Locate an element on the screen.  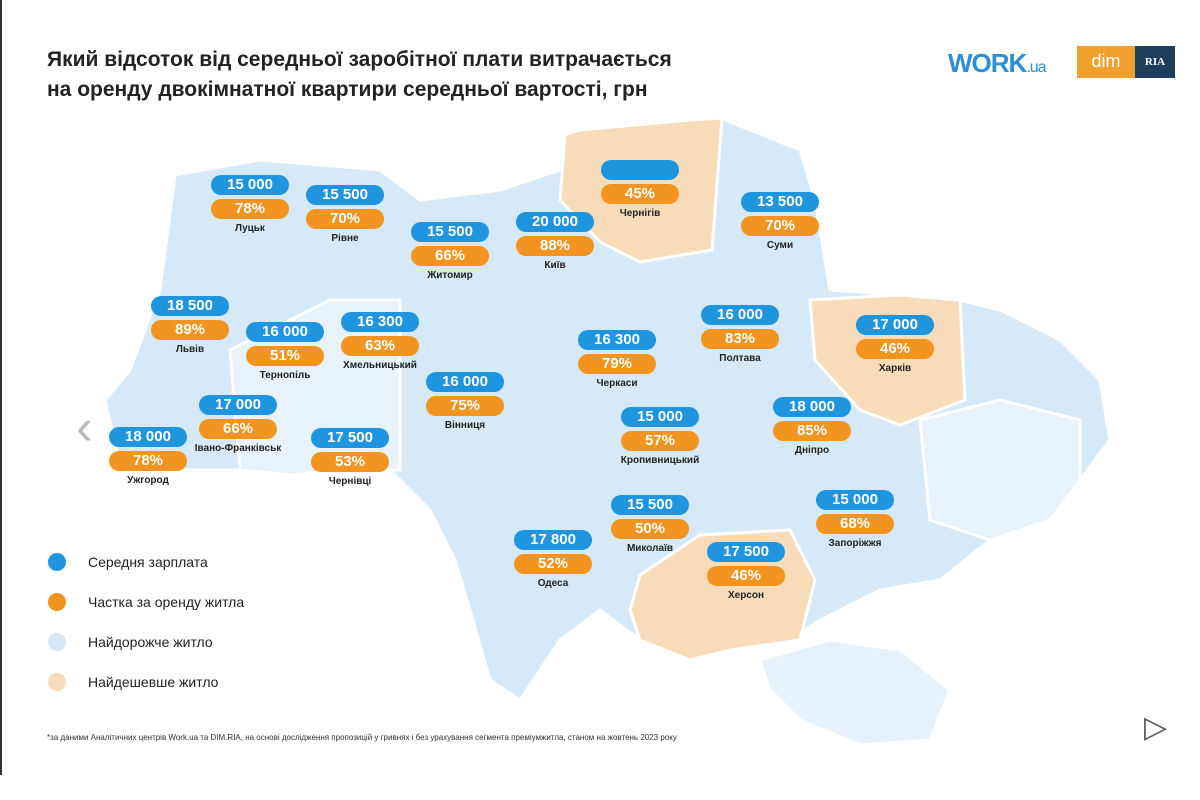
city-name: Дніпро is located at coordinates (812, 450).